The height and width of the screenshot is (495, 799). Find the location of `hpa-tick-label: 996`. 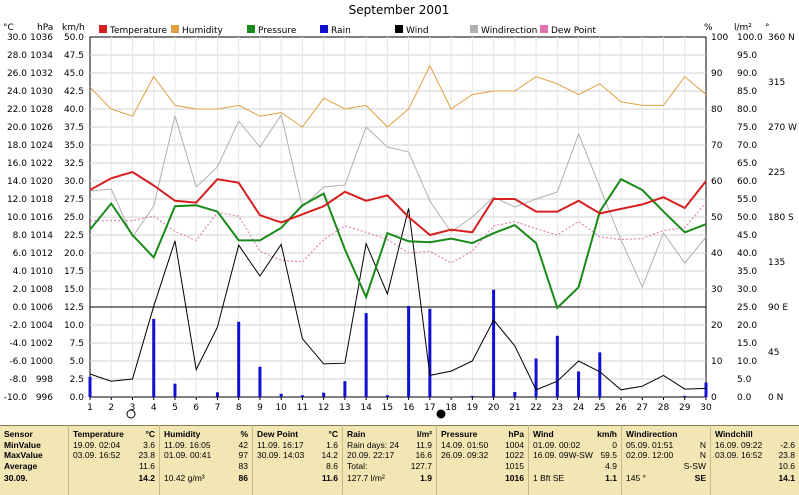

hpa-tick-label: 996 is located at coordinates (44, 398).